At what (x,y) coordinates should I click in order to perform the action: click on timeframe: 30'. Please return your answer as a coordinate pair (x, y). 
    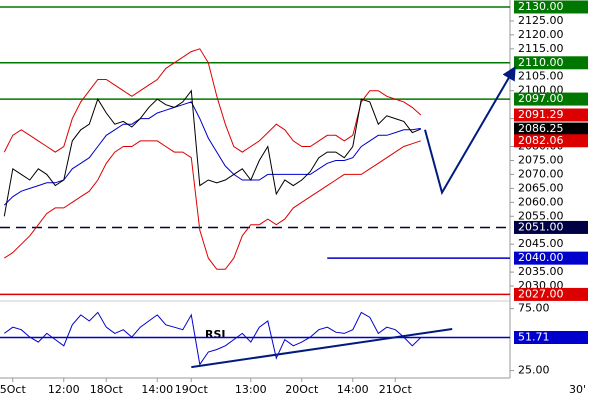
    Looking at the image, I should click on (577, 389).